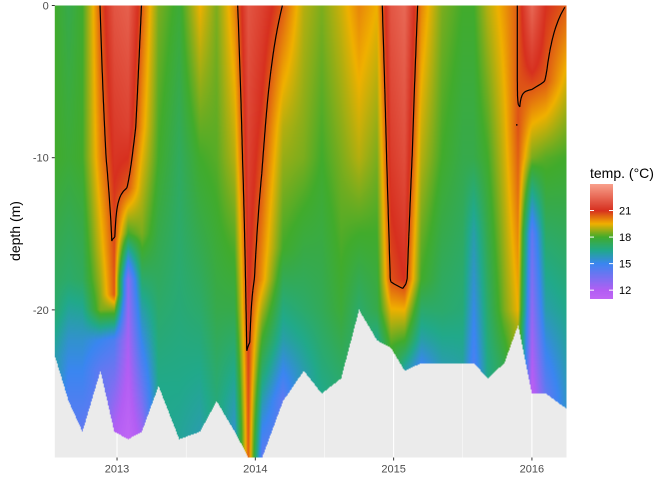 The height and width of the screenshot is (485, 672). I want to click on y-tick-label-1: -10, so click(41, 159).